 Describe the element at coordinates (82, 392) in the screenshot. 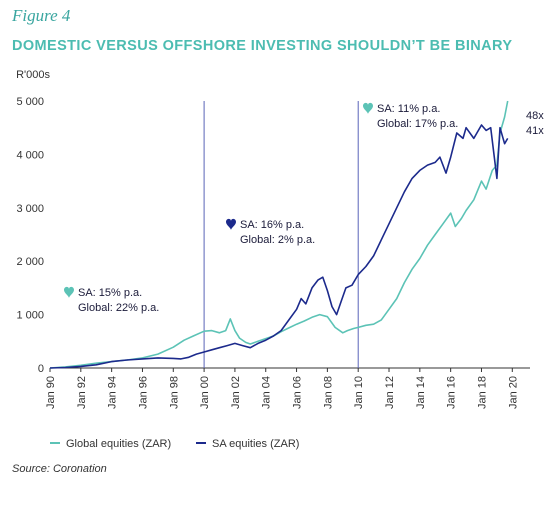

I see `x-tick-label: Jan 92` at that location.